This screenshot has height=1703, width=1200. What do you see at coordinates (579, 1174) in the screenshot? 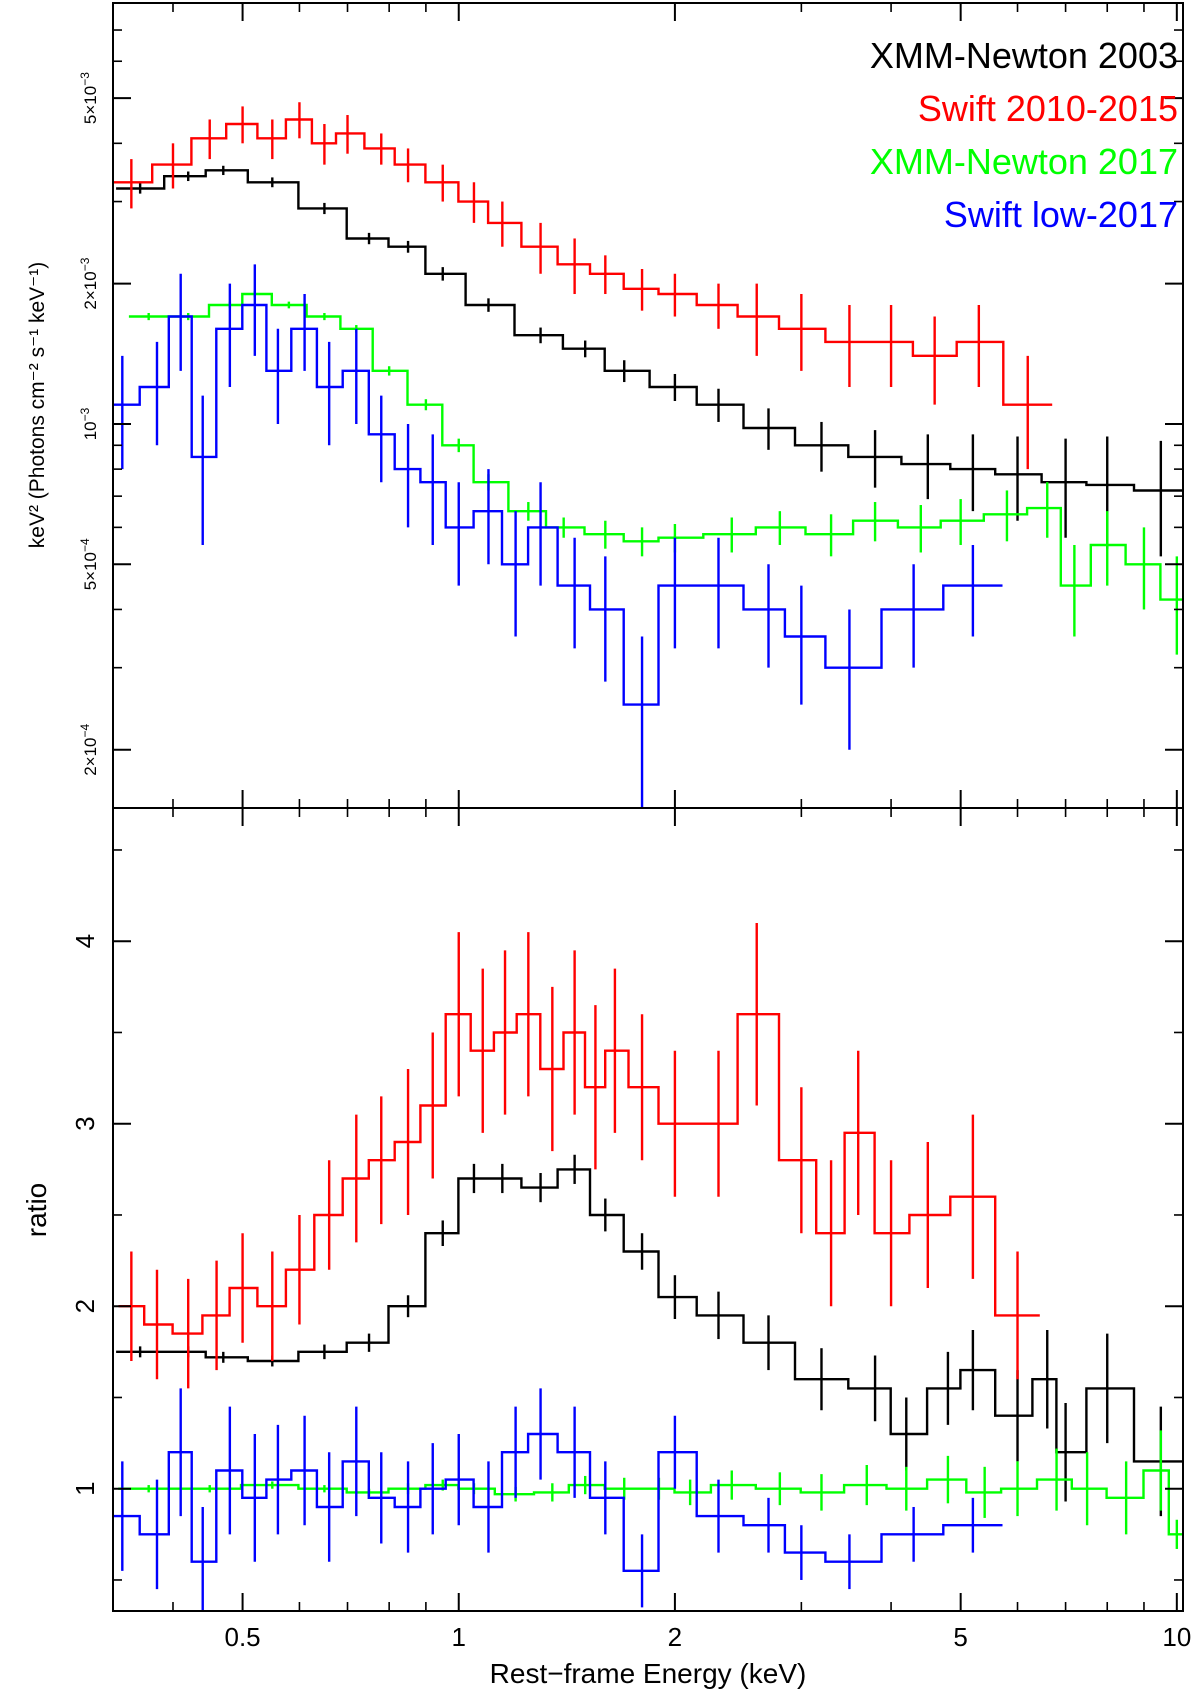
I see `bottom-series-1-step-line` at bounding box center [579, 1174].